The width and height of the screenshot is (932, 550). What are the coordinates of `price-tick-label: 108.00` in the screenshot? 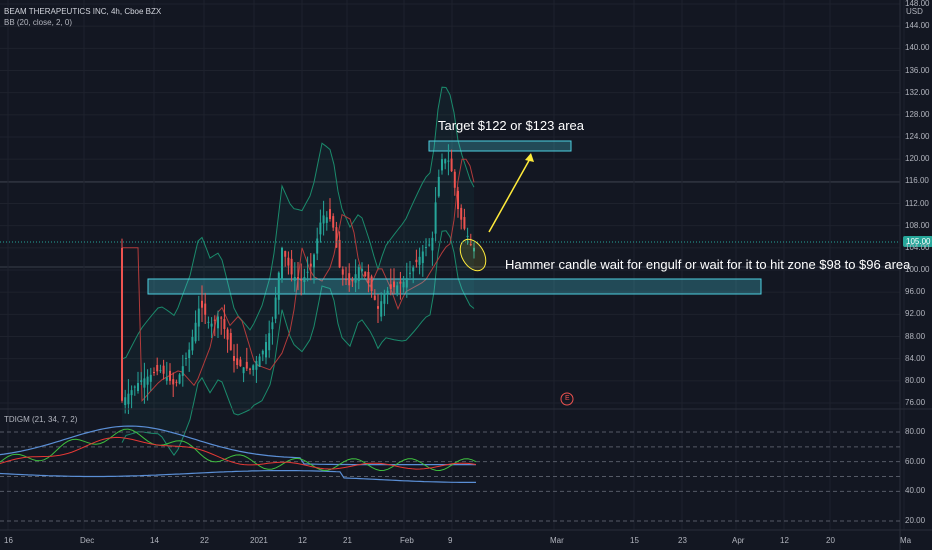 It's located at (917, 225).